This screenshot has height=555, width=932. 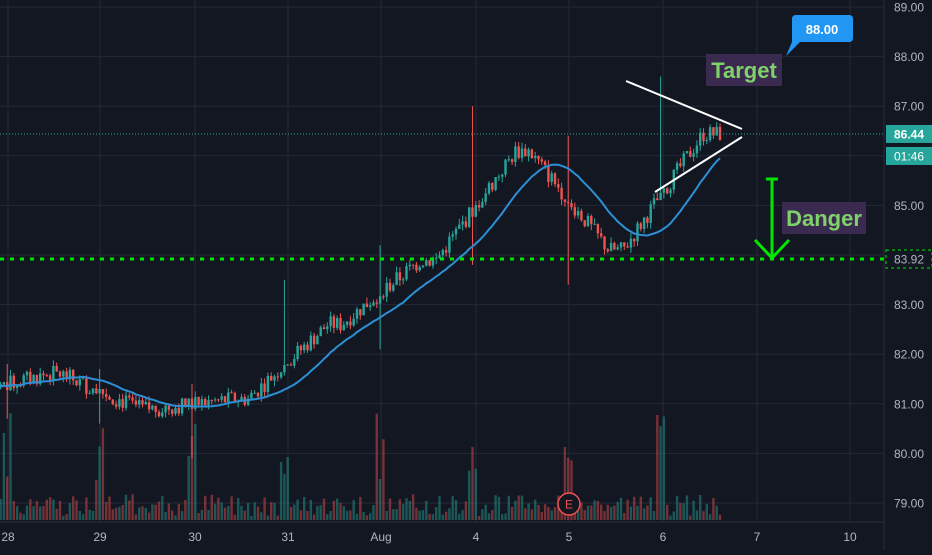 I want to click on support-price-value: 83.92, so click(x=909, y=259).